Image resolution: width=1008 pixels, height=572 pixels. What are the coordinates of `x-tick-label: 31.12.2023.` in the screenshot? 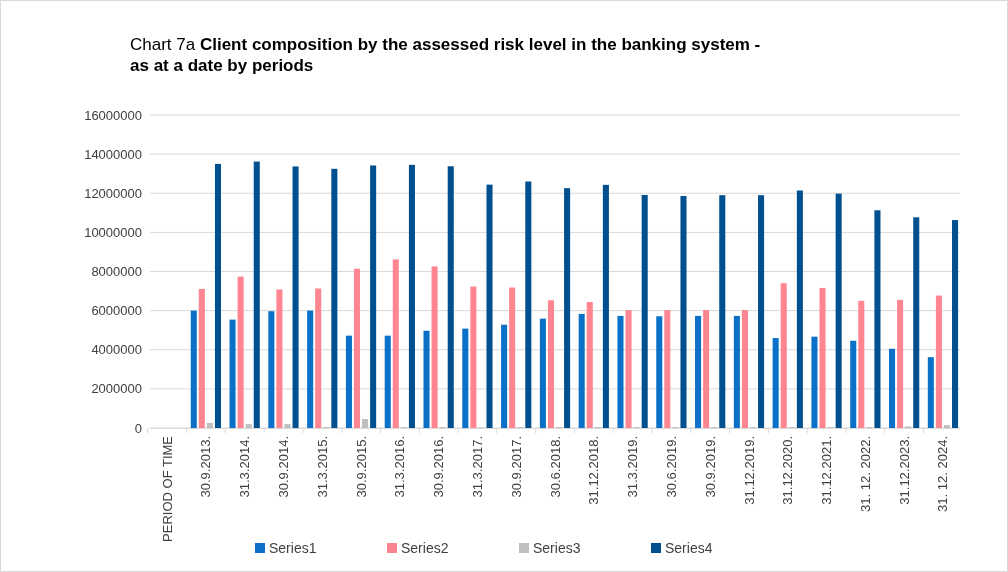 It's located at (904, 470).